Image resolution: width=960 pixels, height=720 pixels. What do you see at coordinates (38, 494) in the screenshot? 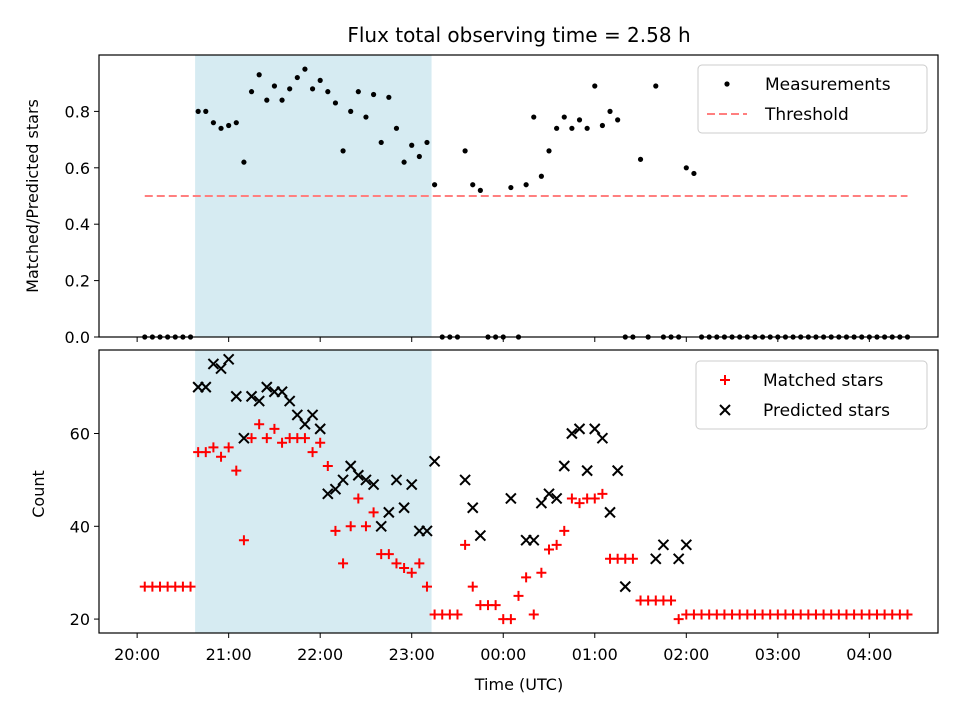
I see `count-y-axis-label: Count` at bounding box center [38, 494].